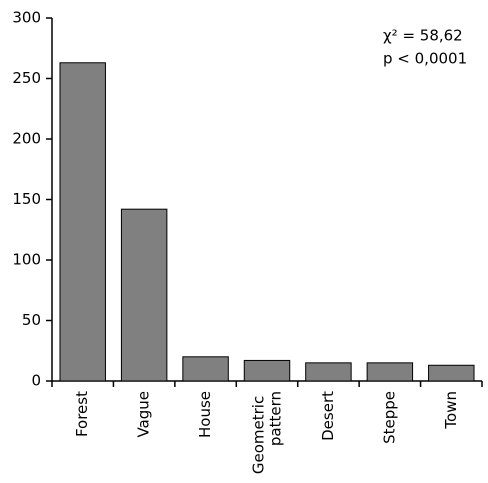 The width and height of the screenshot is (488, 483). I want to click on y-tick-label: 300, so click(26, 18).